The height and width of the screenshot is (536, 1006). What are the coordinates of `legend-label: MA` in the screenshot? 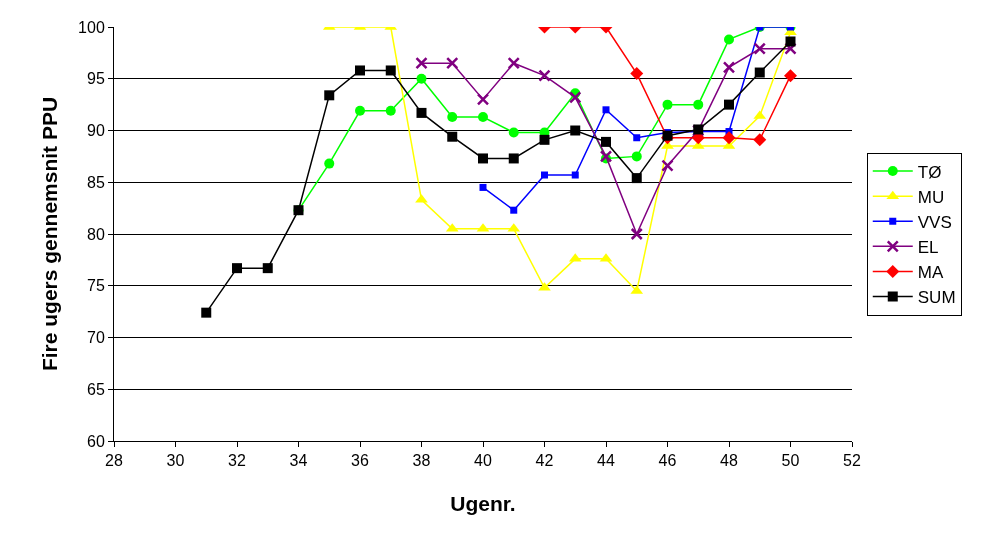 It's located at (930, 273).